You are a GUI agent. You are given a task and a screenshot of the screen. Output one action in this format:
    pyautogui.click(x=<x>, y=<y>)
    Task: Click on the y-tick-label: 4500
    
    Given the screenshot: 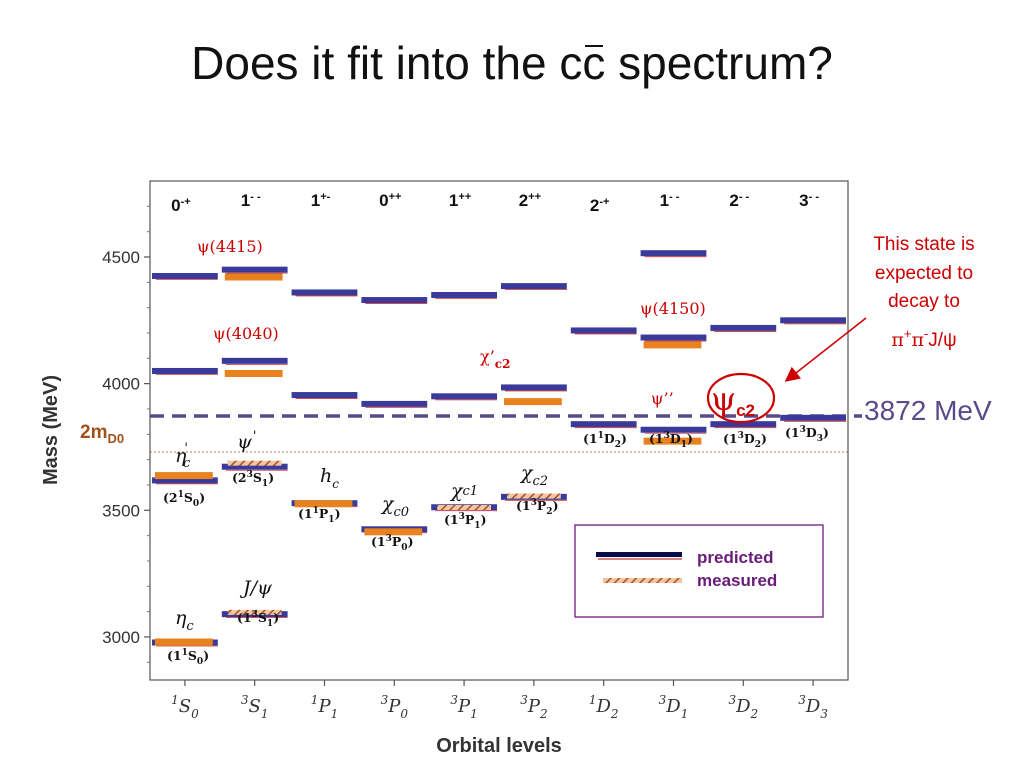 What is the action you would take?
    pyautogui.click(x=121, y=257)
    